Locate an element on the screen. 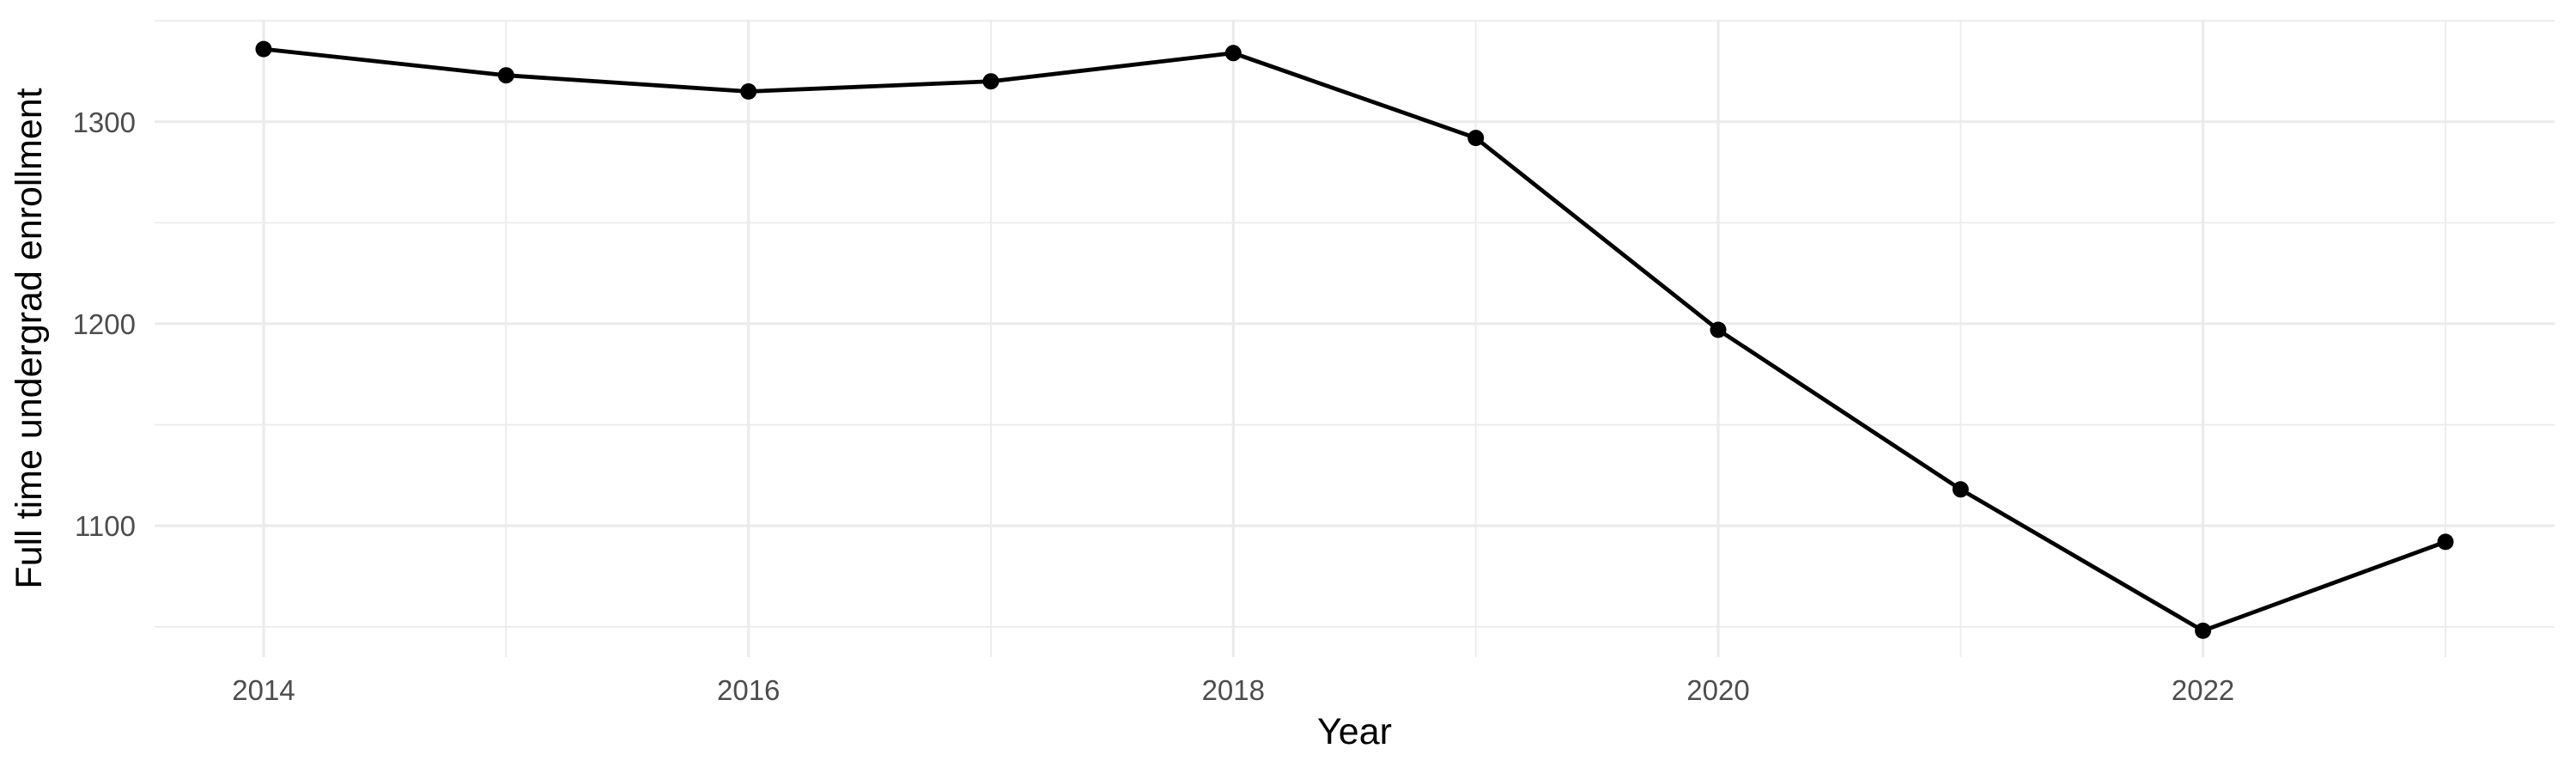  data-point-2018 is located at coordinates (1233, 53).